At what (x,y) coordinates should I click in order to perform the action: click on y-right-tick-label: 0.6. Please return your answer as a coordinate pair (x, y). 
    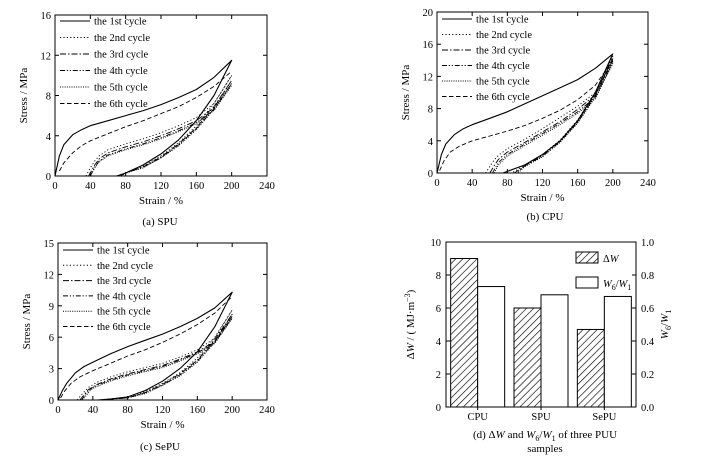
    Looking at the image, I should click on (647, 309).